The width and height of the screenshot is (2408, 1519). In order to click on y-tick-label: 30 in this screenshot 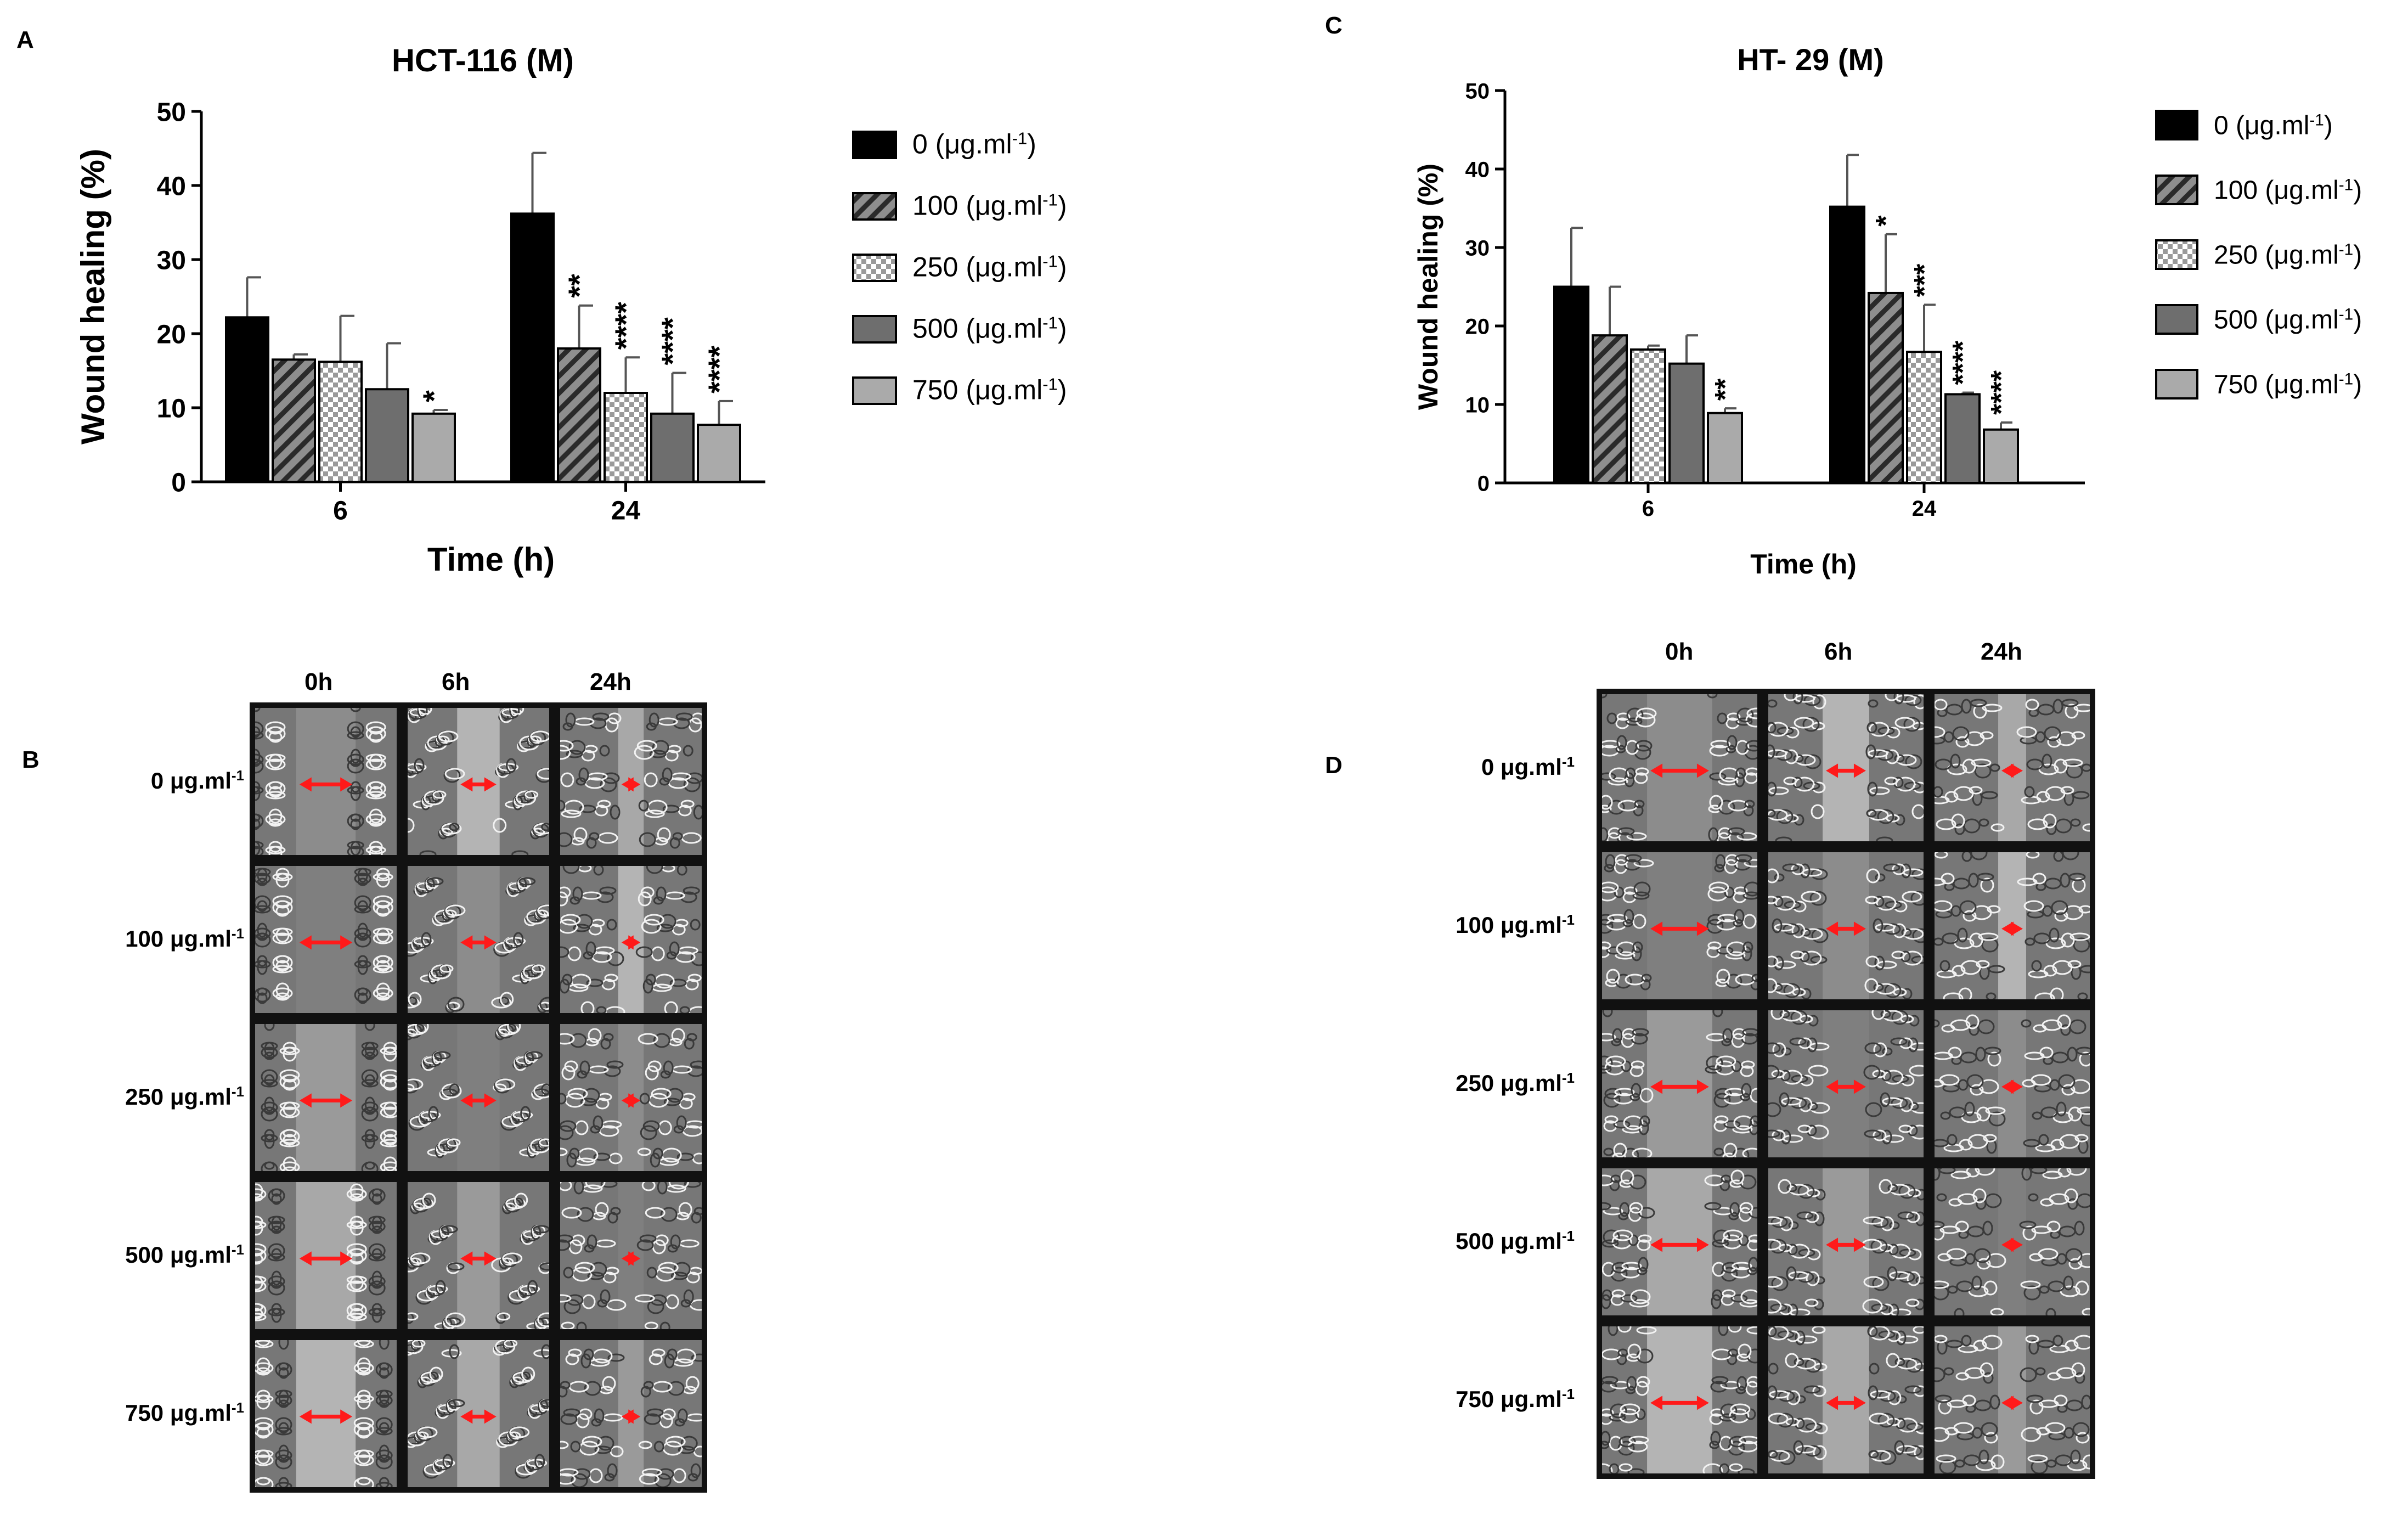, I will do `click(171, 260)`.